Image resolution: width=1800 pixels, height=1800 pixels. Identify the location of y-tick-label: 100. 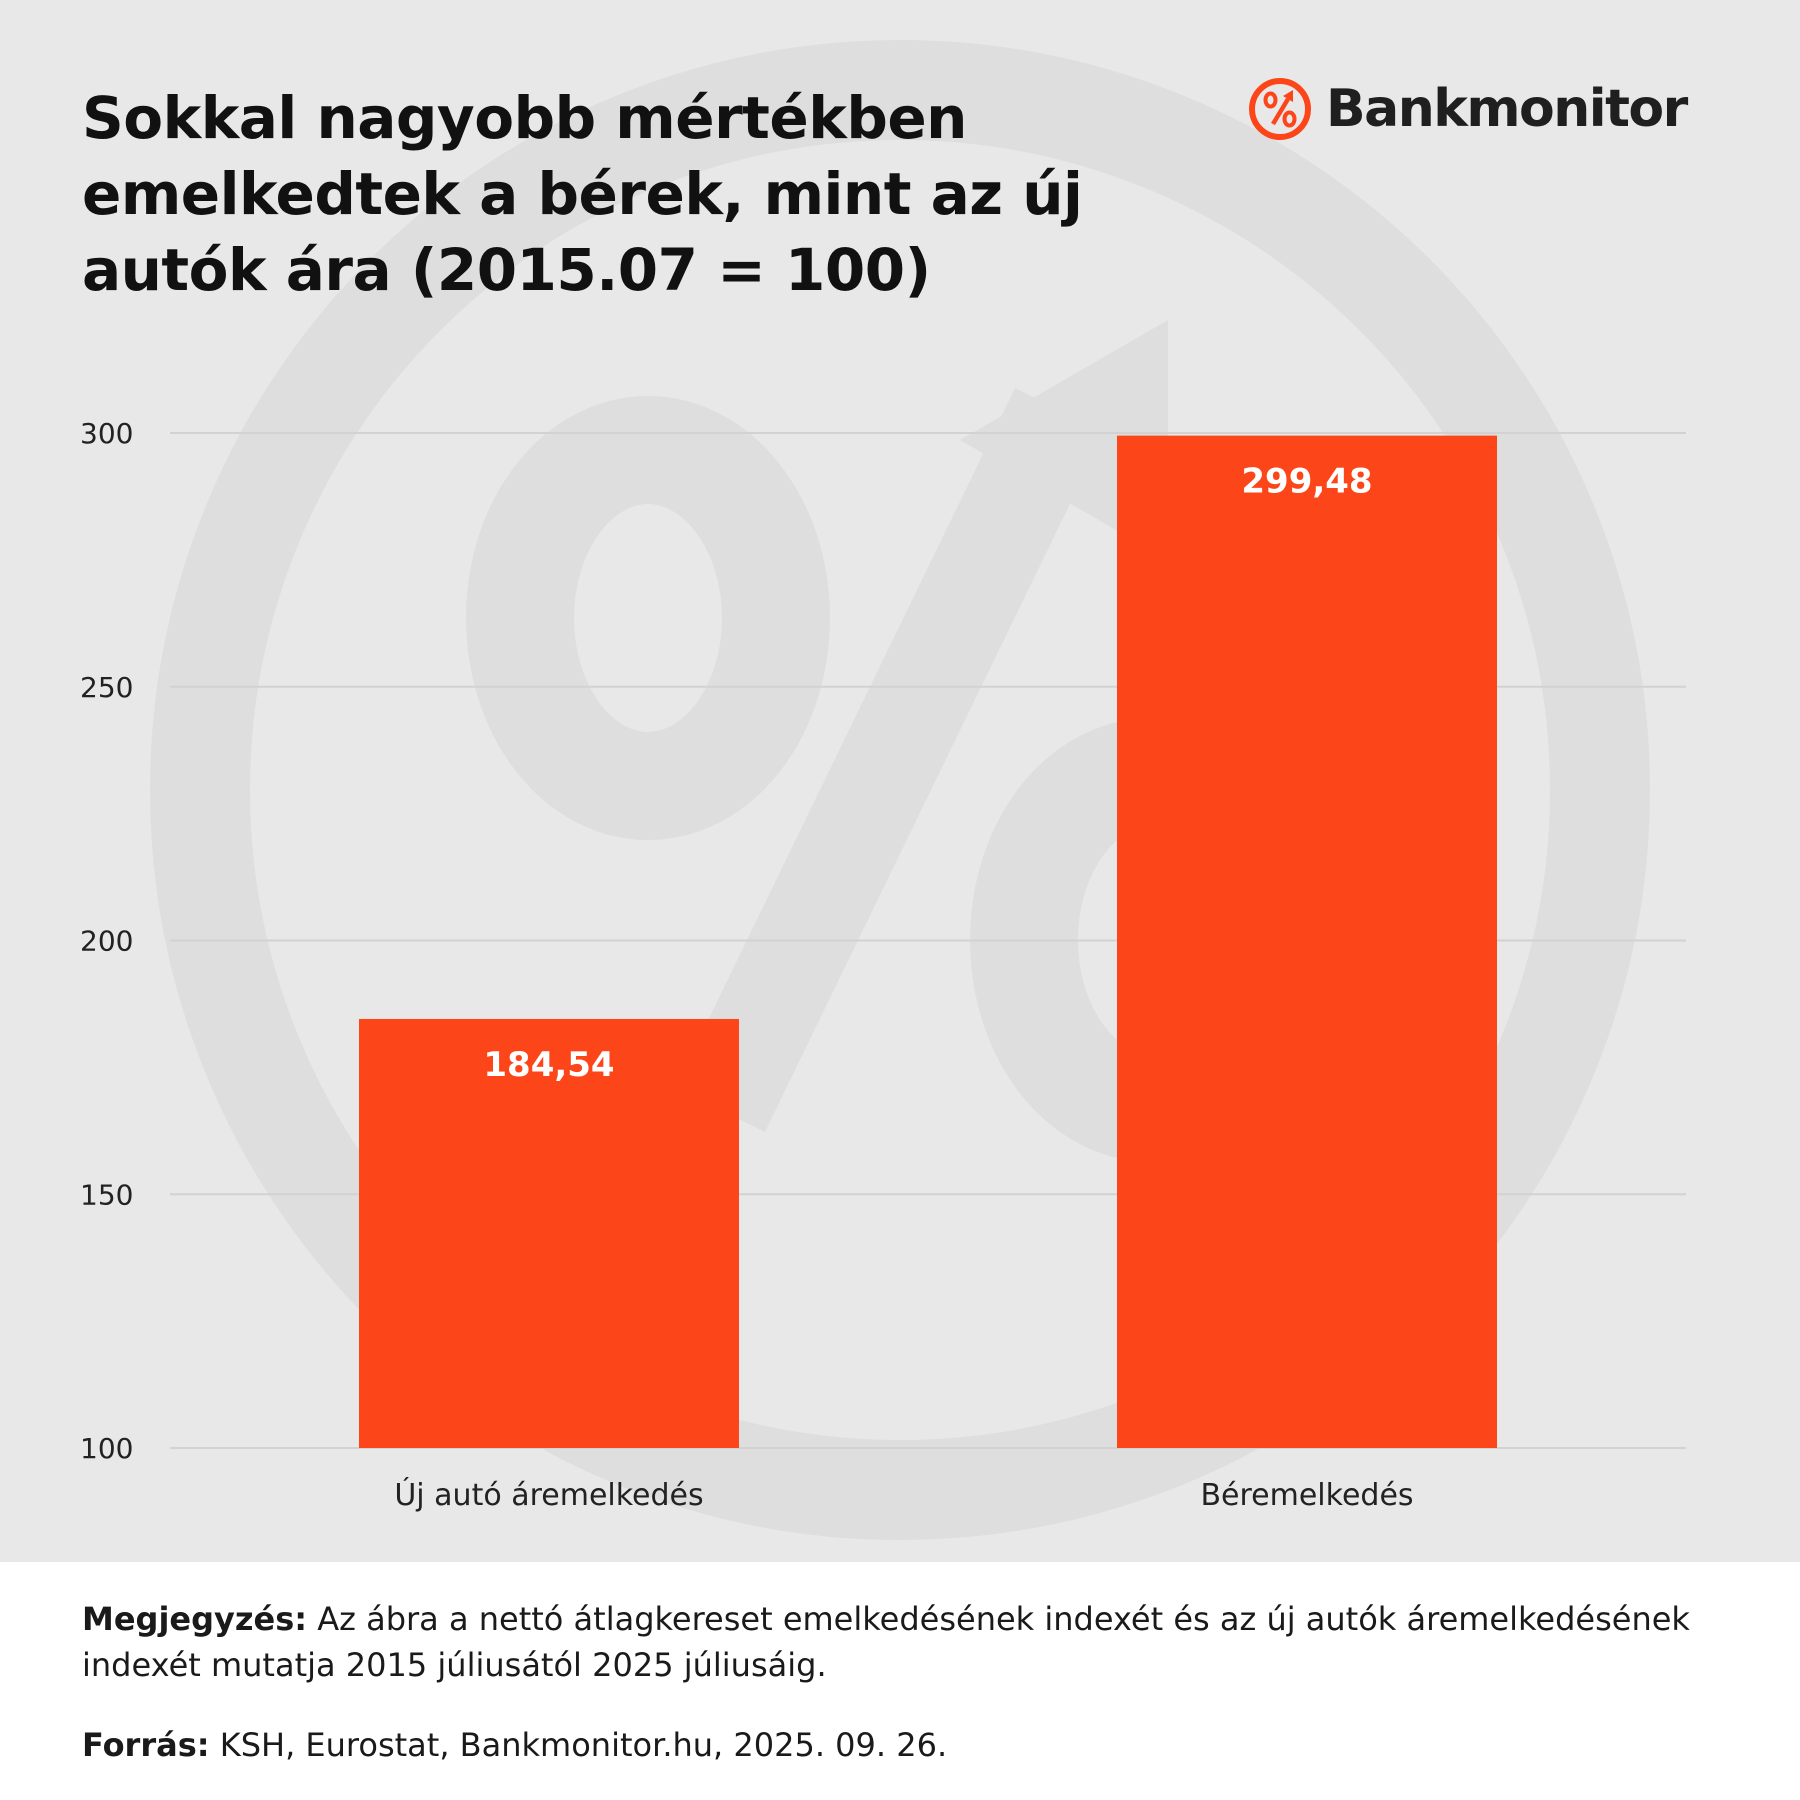
(106, 1448).